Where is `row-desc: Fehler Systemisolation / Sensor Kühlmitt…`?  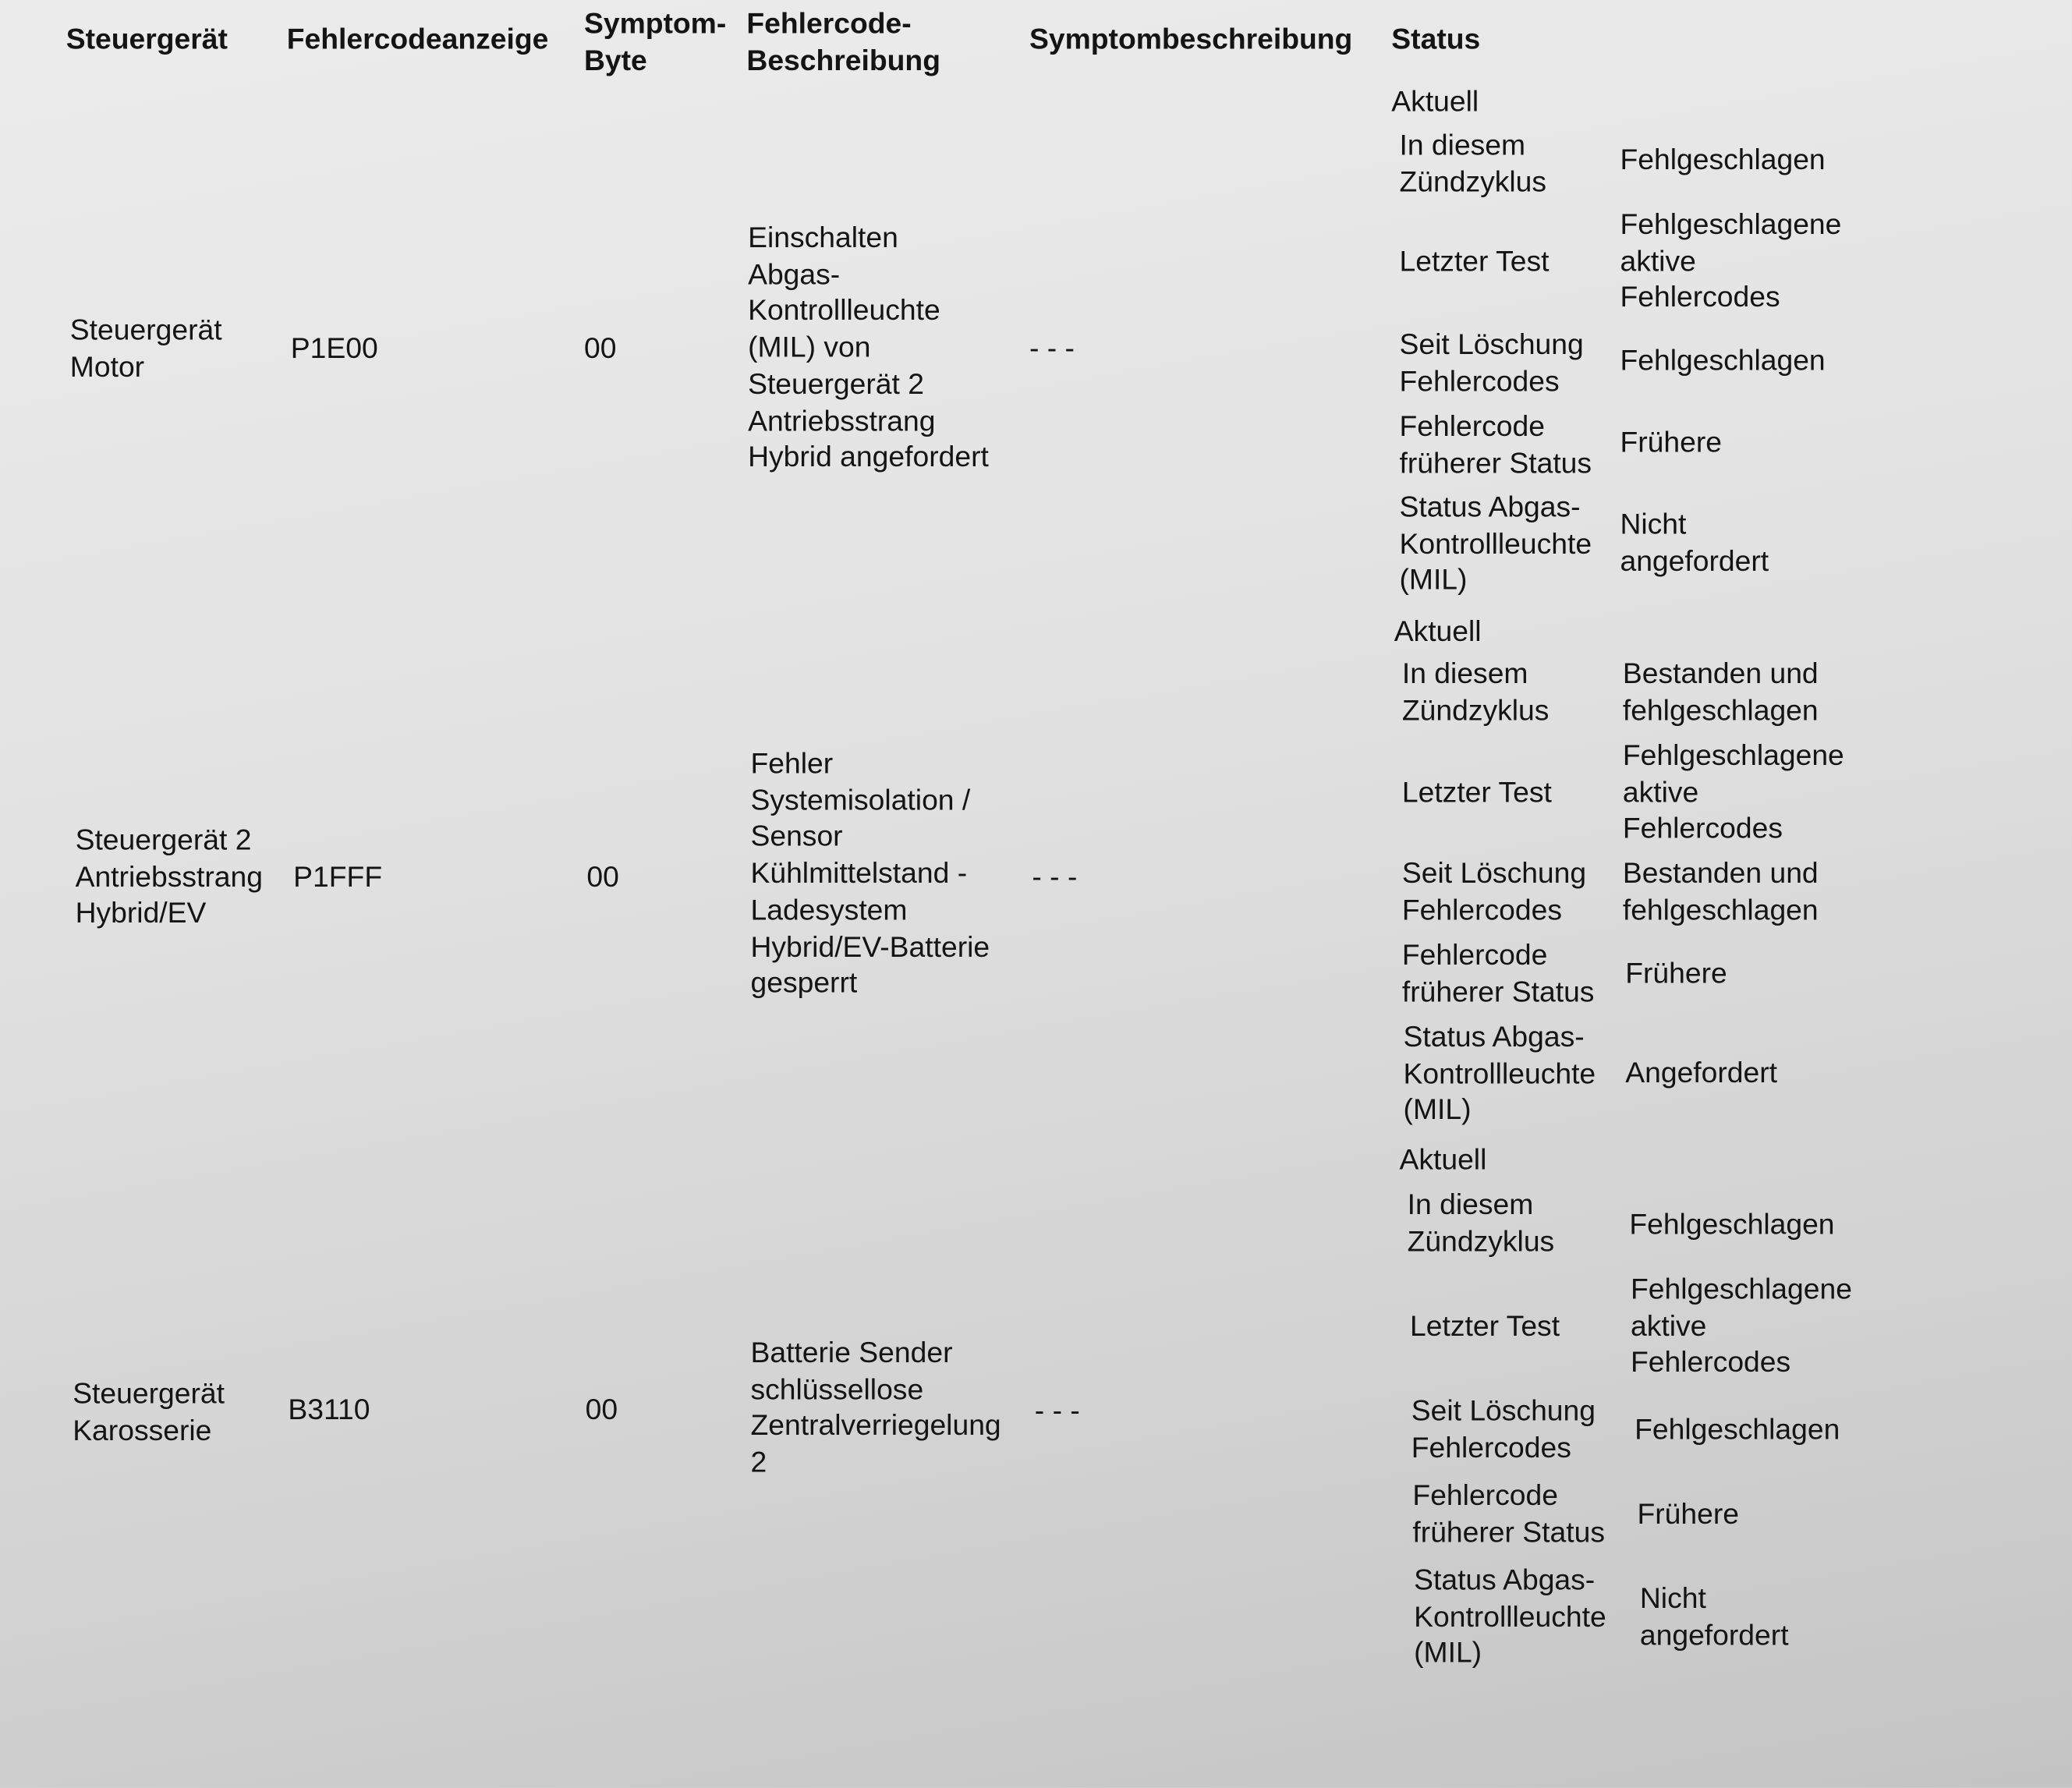 row-desc: Fehler Systemisolation / Sensor Kühlmitt… is located at coordinates (870, 873).